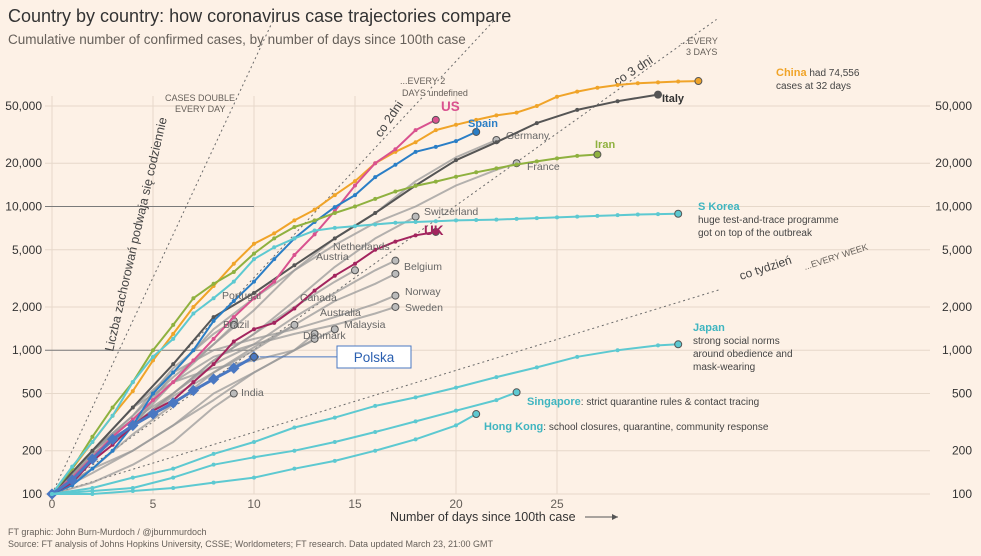 The image size is (981, 556). Describe the element at coordinates (200, 109) in the screenshot. I see `reference-label: EVERY DAY` at that location.